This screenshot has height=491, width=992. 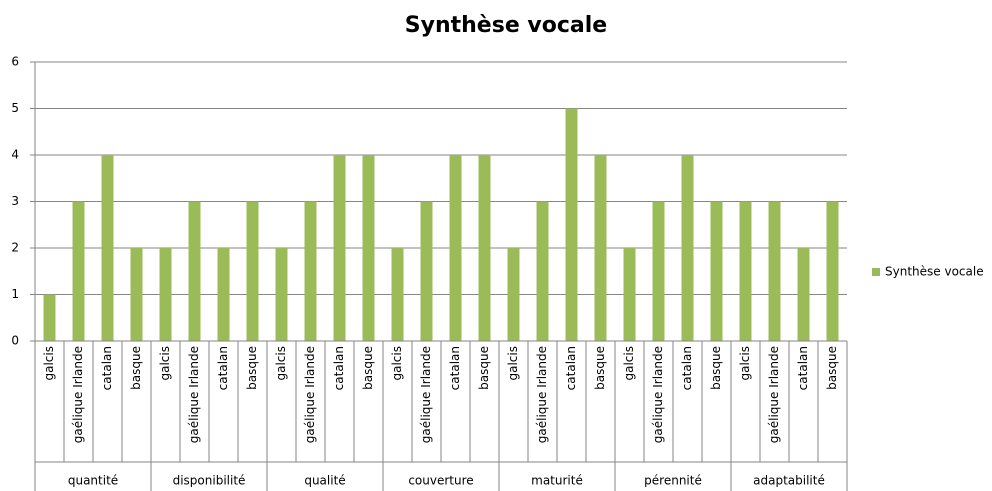 What do you see at coordinates (324, 481) in the screenshot?
I see `group-label: qualité` at bounding box center [324, 481].